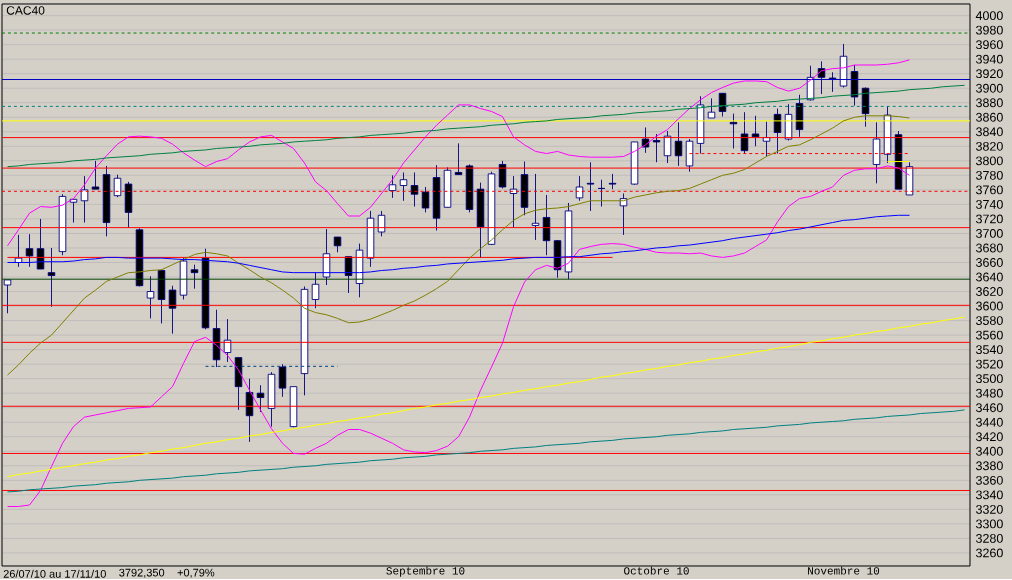 The height and width of the screenshot is (580, 1012). Describe the element at coordinates (989, 524) in the screenshot. I see `y-tick-label: 3300` at that location.